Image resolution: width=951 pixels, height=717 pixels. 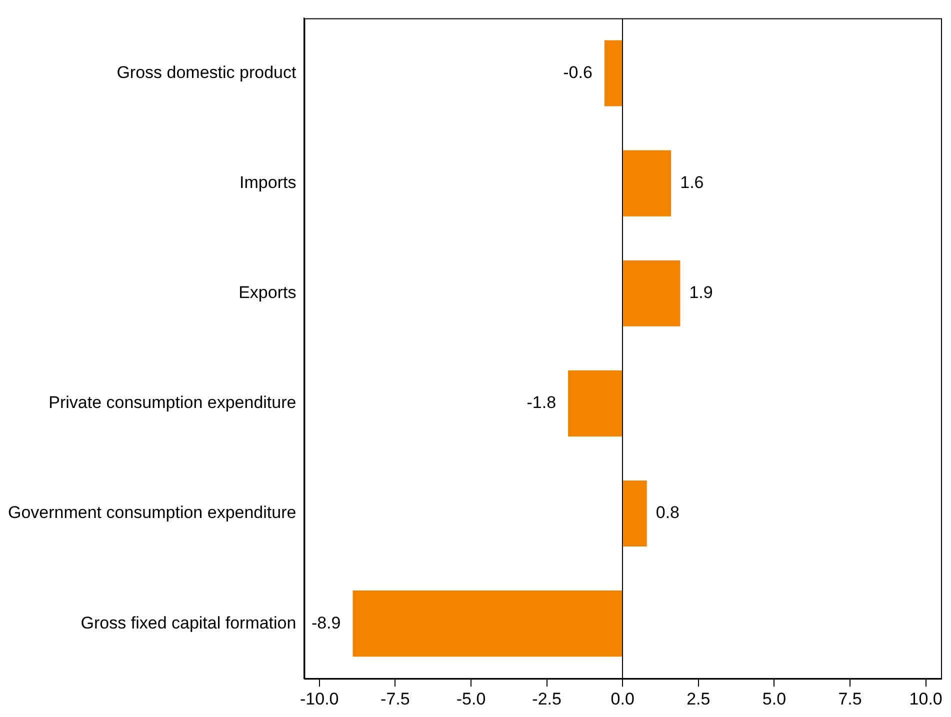 I want to click on y-tick-label: Gross domestic product, so click(x=206, y=72).